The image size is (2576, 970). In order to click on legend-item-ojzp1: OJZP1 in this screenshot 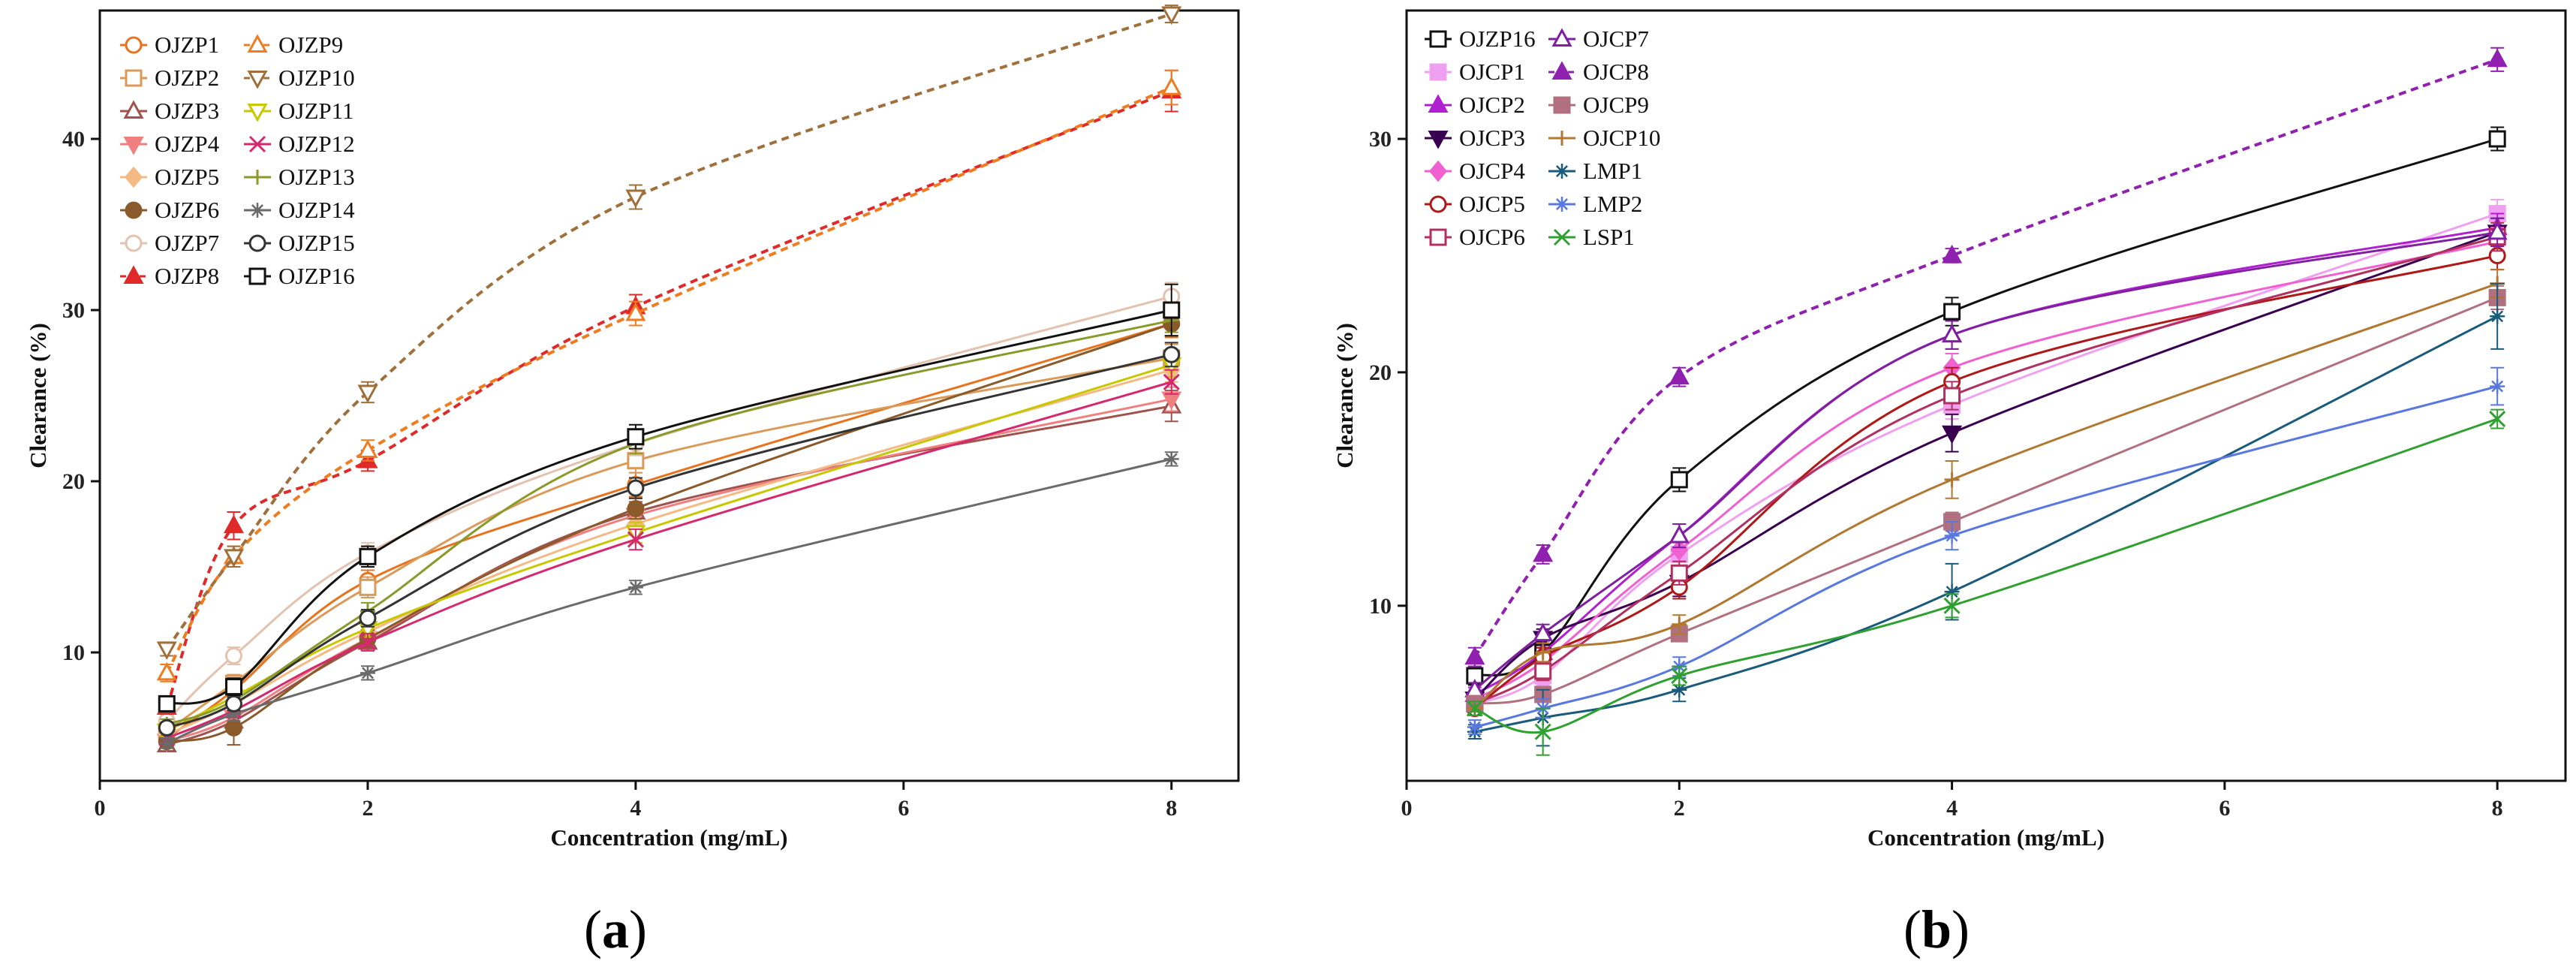, I will do `click(169, 45)`.